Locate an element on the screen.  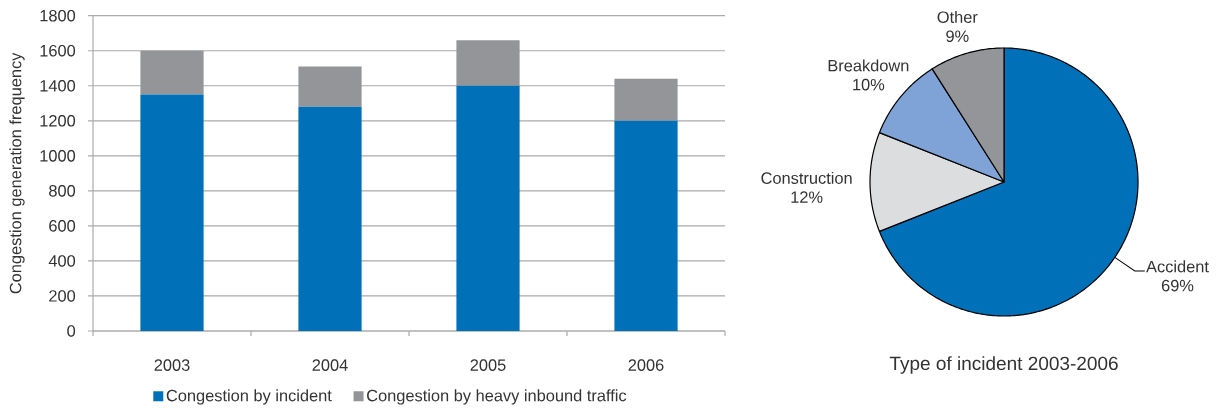
y-tick-label: 600 is located at coordinates (62, 226).